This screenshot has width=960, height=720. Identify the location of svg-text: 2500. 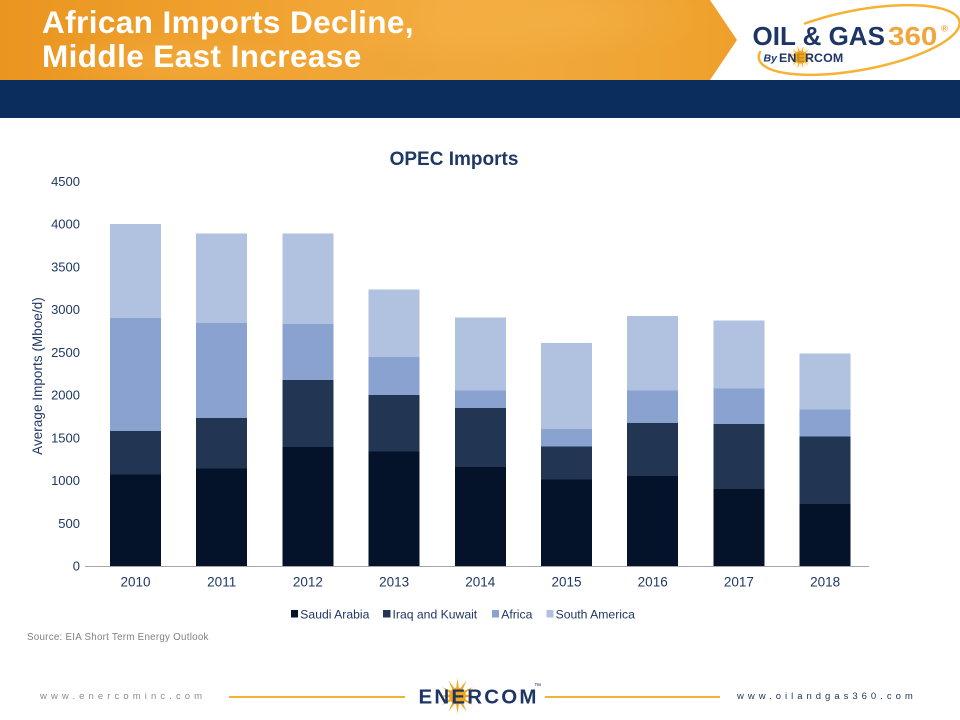
(65, 352).